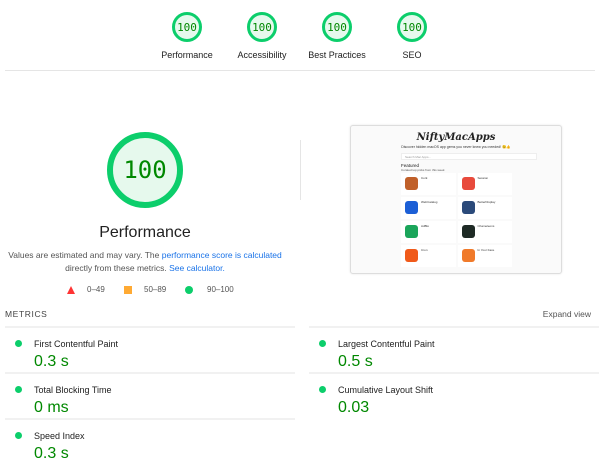 Image resolution: width=600 pixels, height=465 pixels. Describe the element at coordinates (386, 344) in the screenshot. I see `metric-title: Largest Contentful Paint` at that location.